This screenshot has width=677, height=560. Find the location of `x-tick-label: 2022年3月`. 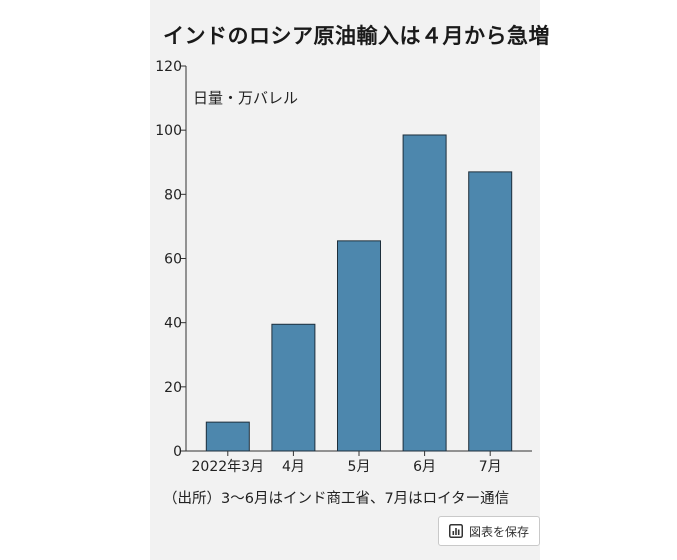

x-tick-label: 2022年3月 is located at coordinates (228, 467).